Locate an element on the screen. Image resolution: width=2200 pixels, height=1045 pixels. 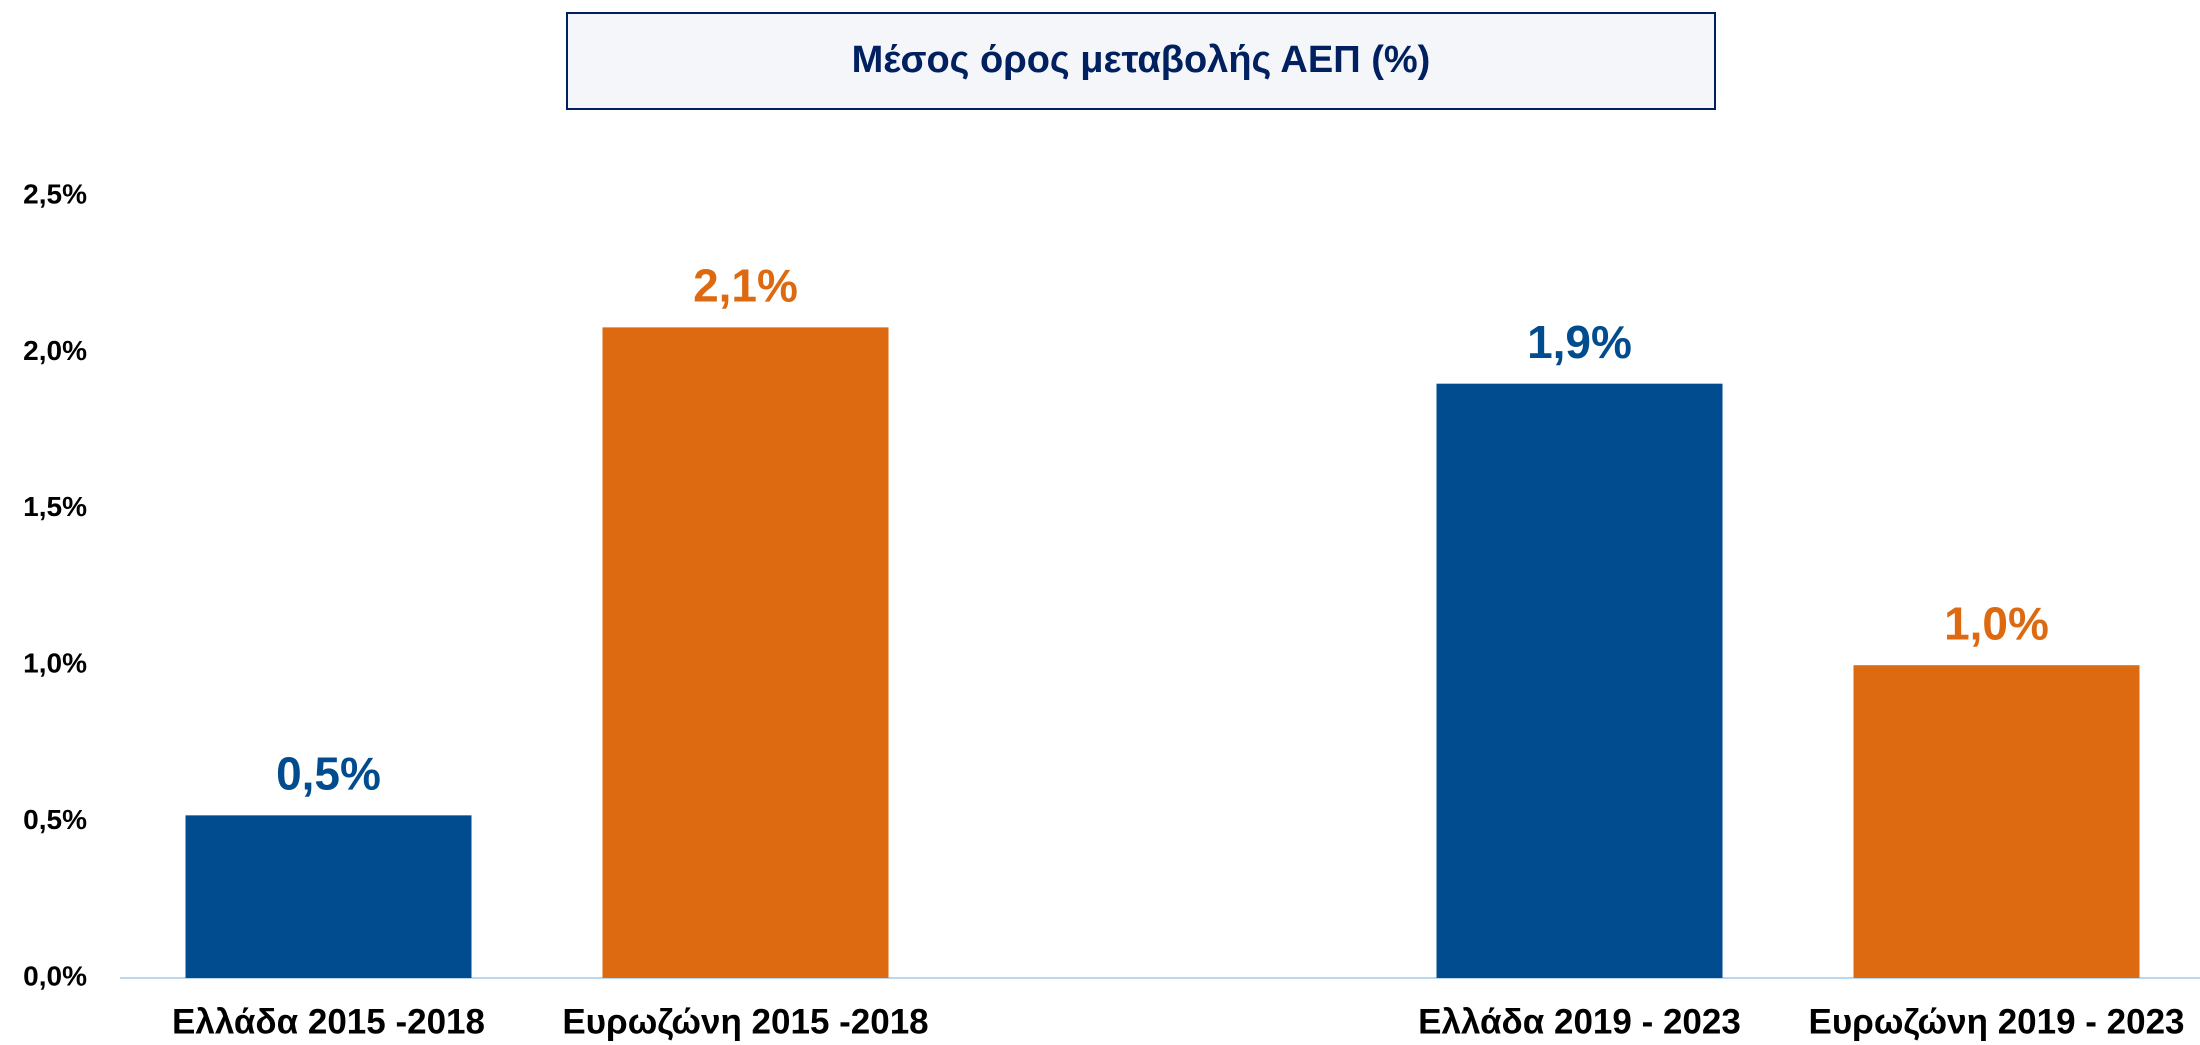
y-tick-label: 2,0% is located at coordinates (55, 350).